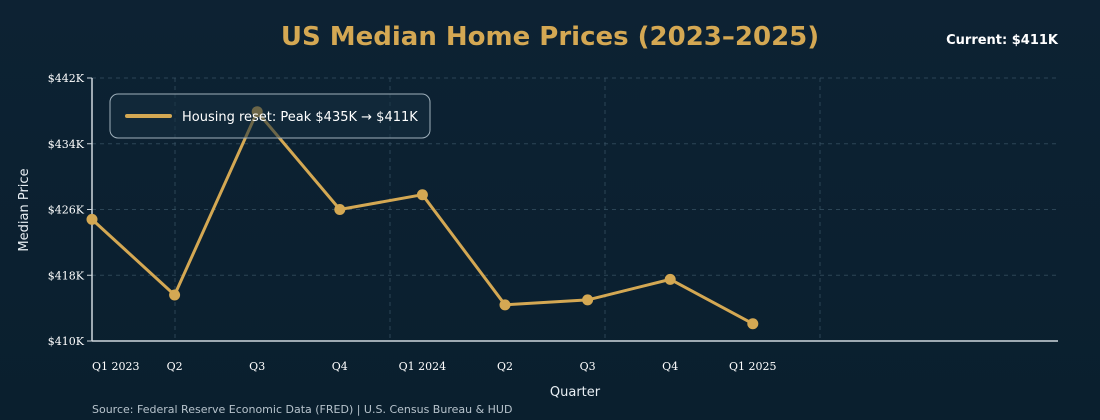  I want to click on y-tick-label: $434K, so click(66, 144).